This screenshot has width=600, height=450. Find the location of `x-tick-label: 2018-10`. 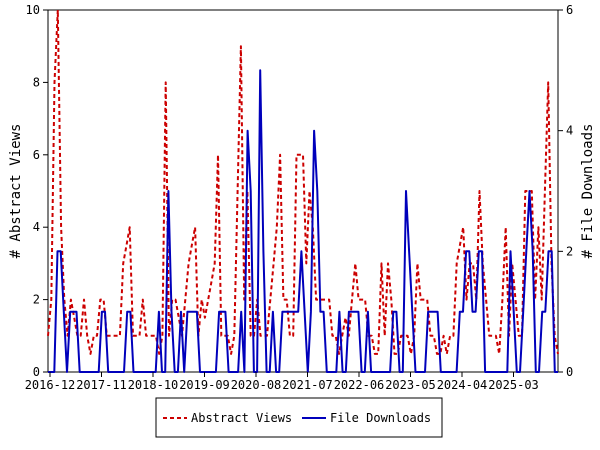

x-tick-label: 2018-10 is located at coordinates (153, 385).